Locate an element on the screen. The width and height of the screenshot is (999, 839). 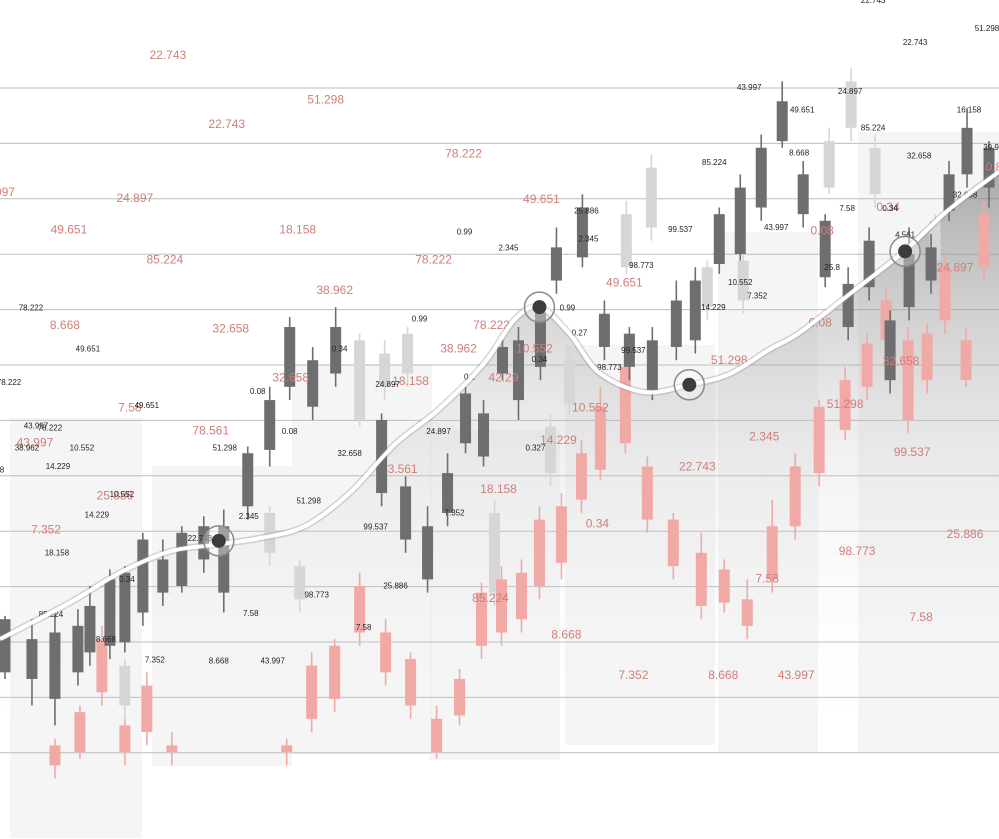
black-value-label: 14.229 is located at coordinates (58, 466).